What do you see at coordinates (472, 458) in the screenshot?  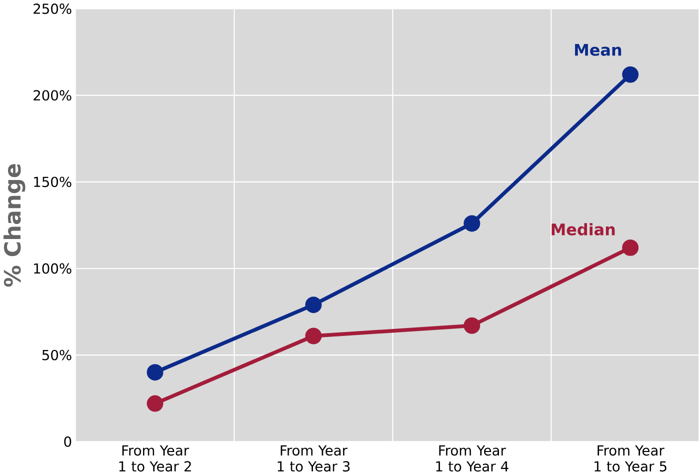 I see `x-tick-label: From Year 1 to Year 4` at bounding box center [472, 458].